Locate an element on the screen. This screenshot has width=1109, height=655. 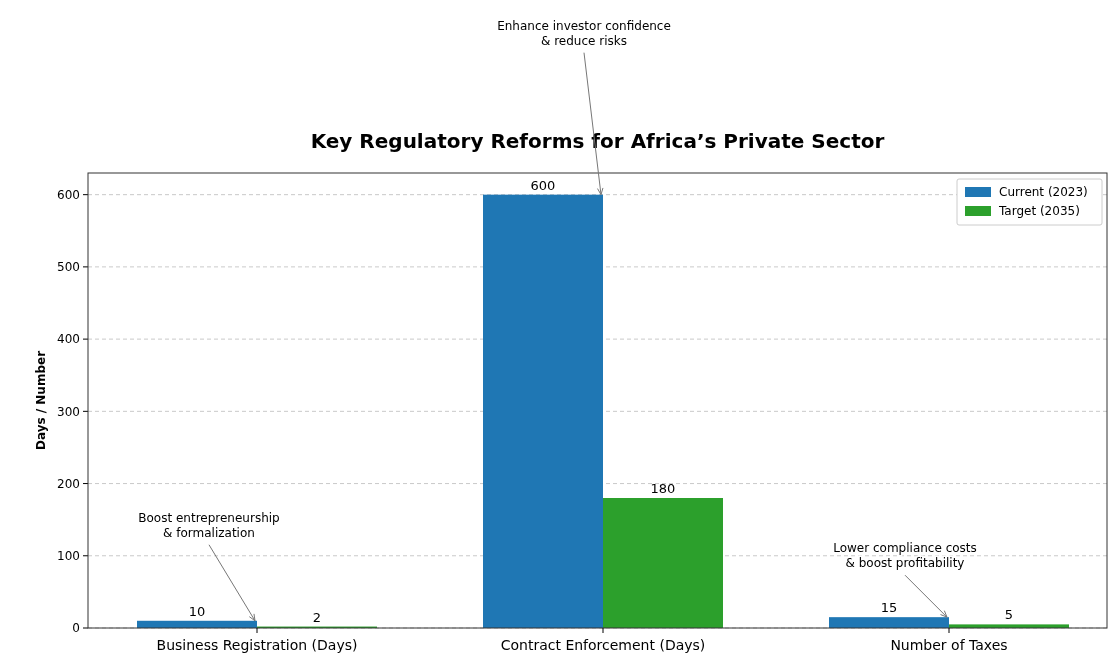
y-axis-title: Days / Number is located at coordinates (41, 400).